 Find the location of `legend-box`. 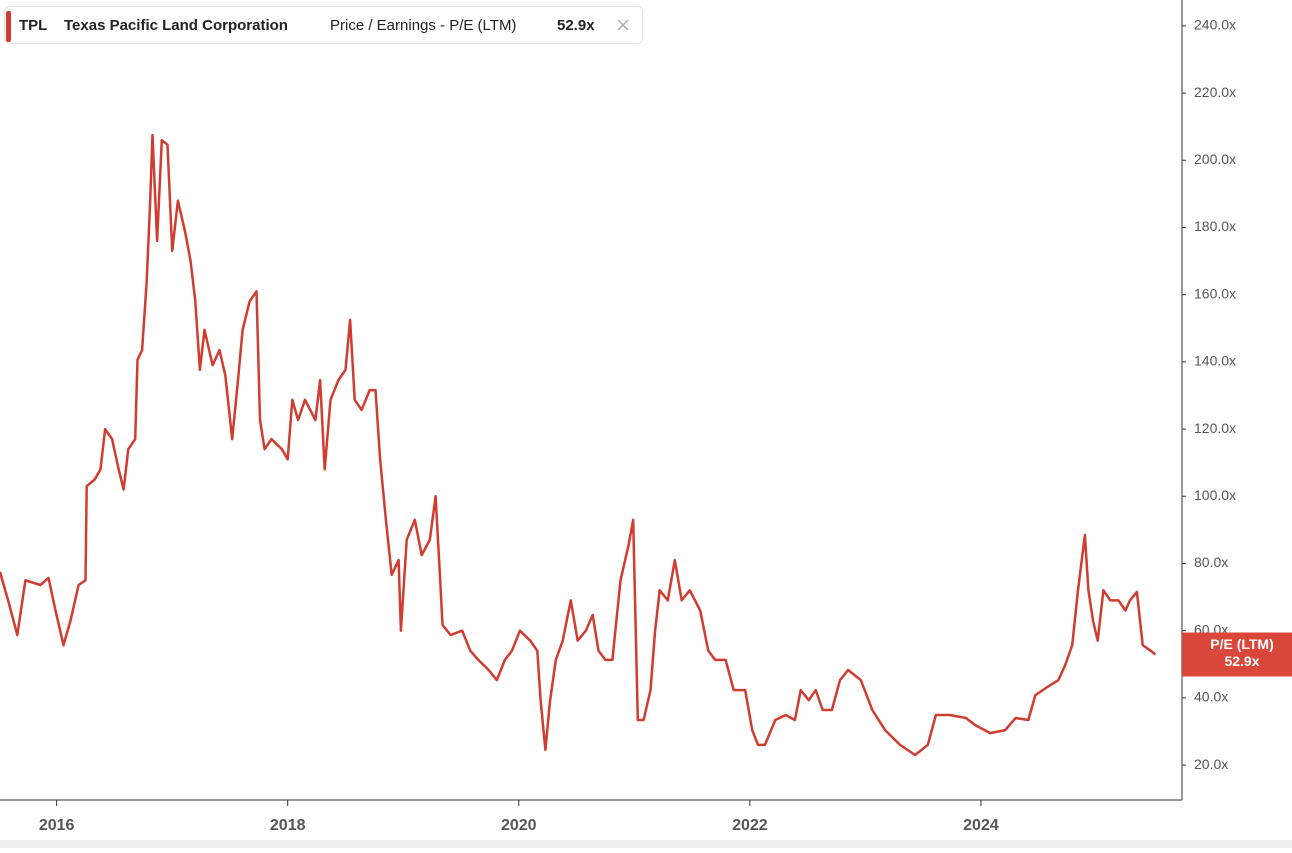

legend-box is located at coordinates (323, 25).